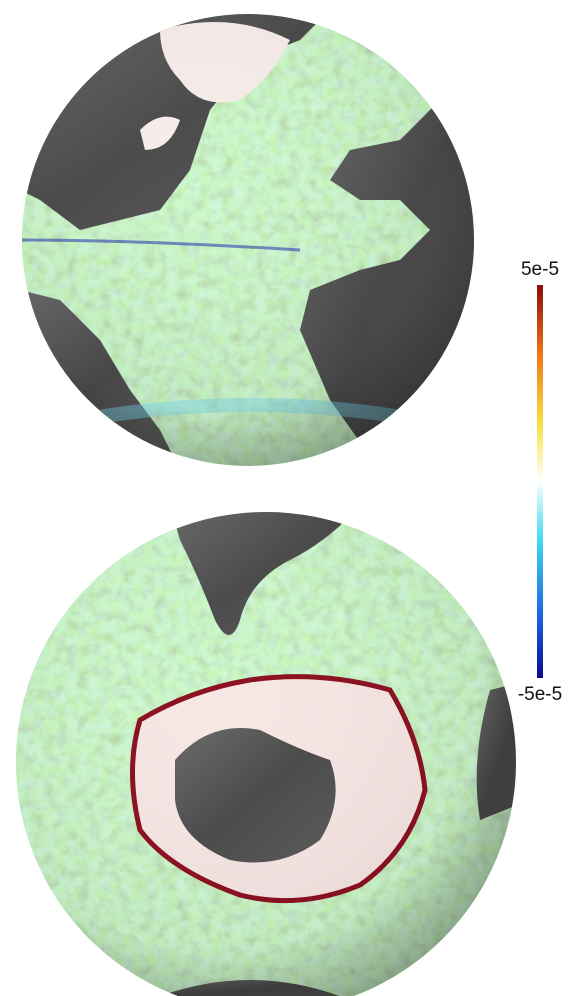 Image resolution: width=584 pixels, height=996 pixels. I want to click on colorbar-max-label: 5e-5, so click(540, 269).